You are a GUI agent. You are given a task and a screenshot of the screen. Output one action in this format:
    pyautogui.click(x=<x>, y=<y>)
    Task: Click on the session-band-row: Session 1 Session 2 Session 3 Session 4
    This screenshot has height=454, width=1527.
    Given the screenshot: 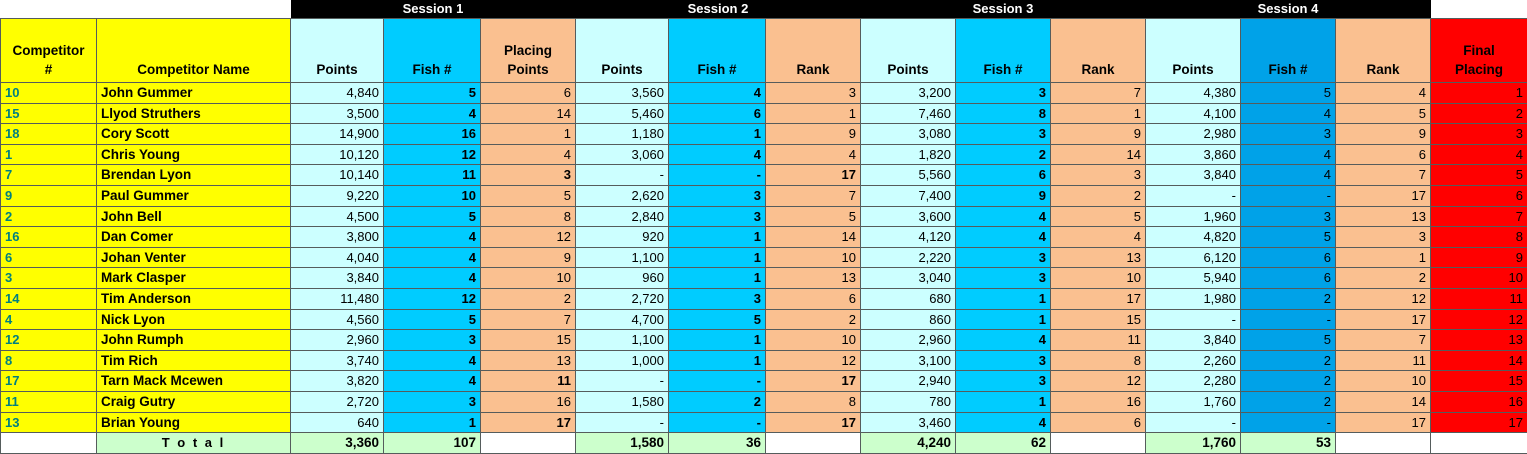 What is the action you would take?
    pyautogui.click(x=764, y=9)
    